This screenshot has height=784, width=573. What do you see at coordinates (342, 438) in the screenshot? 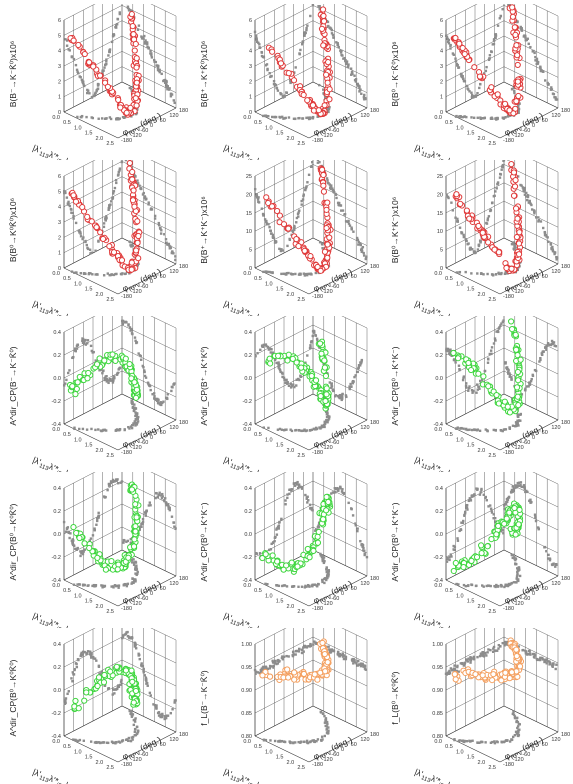
I see `phi-tick-label: 0` at bounding box center [342, 438].